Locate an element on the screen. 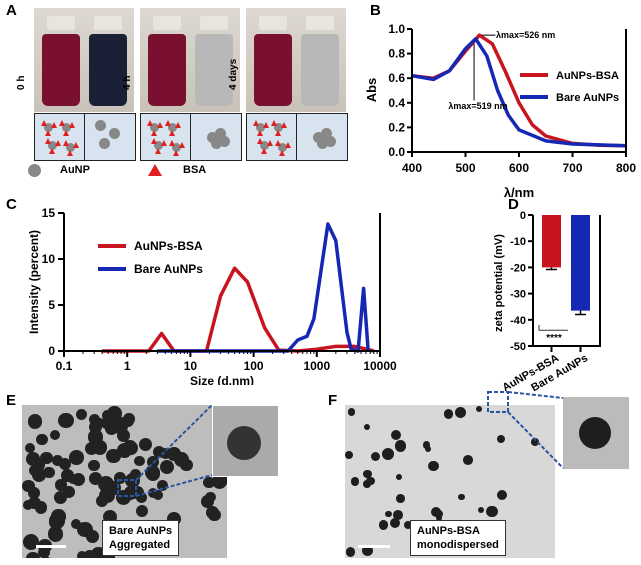 The image size is (641, 565). x-tick-label: 500 is located at coordinates (465, 168).